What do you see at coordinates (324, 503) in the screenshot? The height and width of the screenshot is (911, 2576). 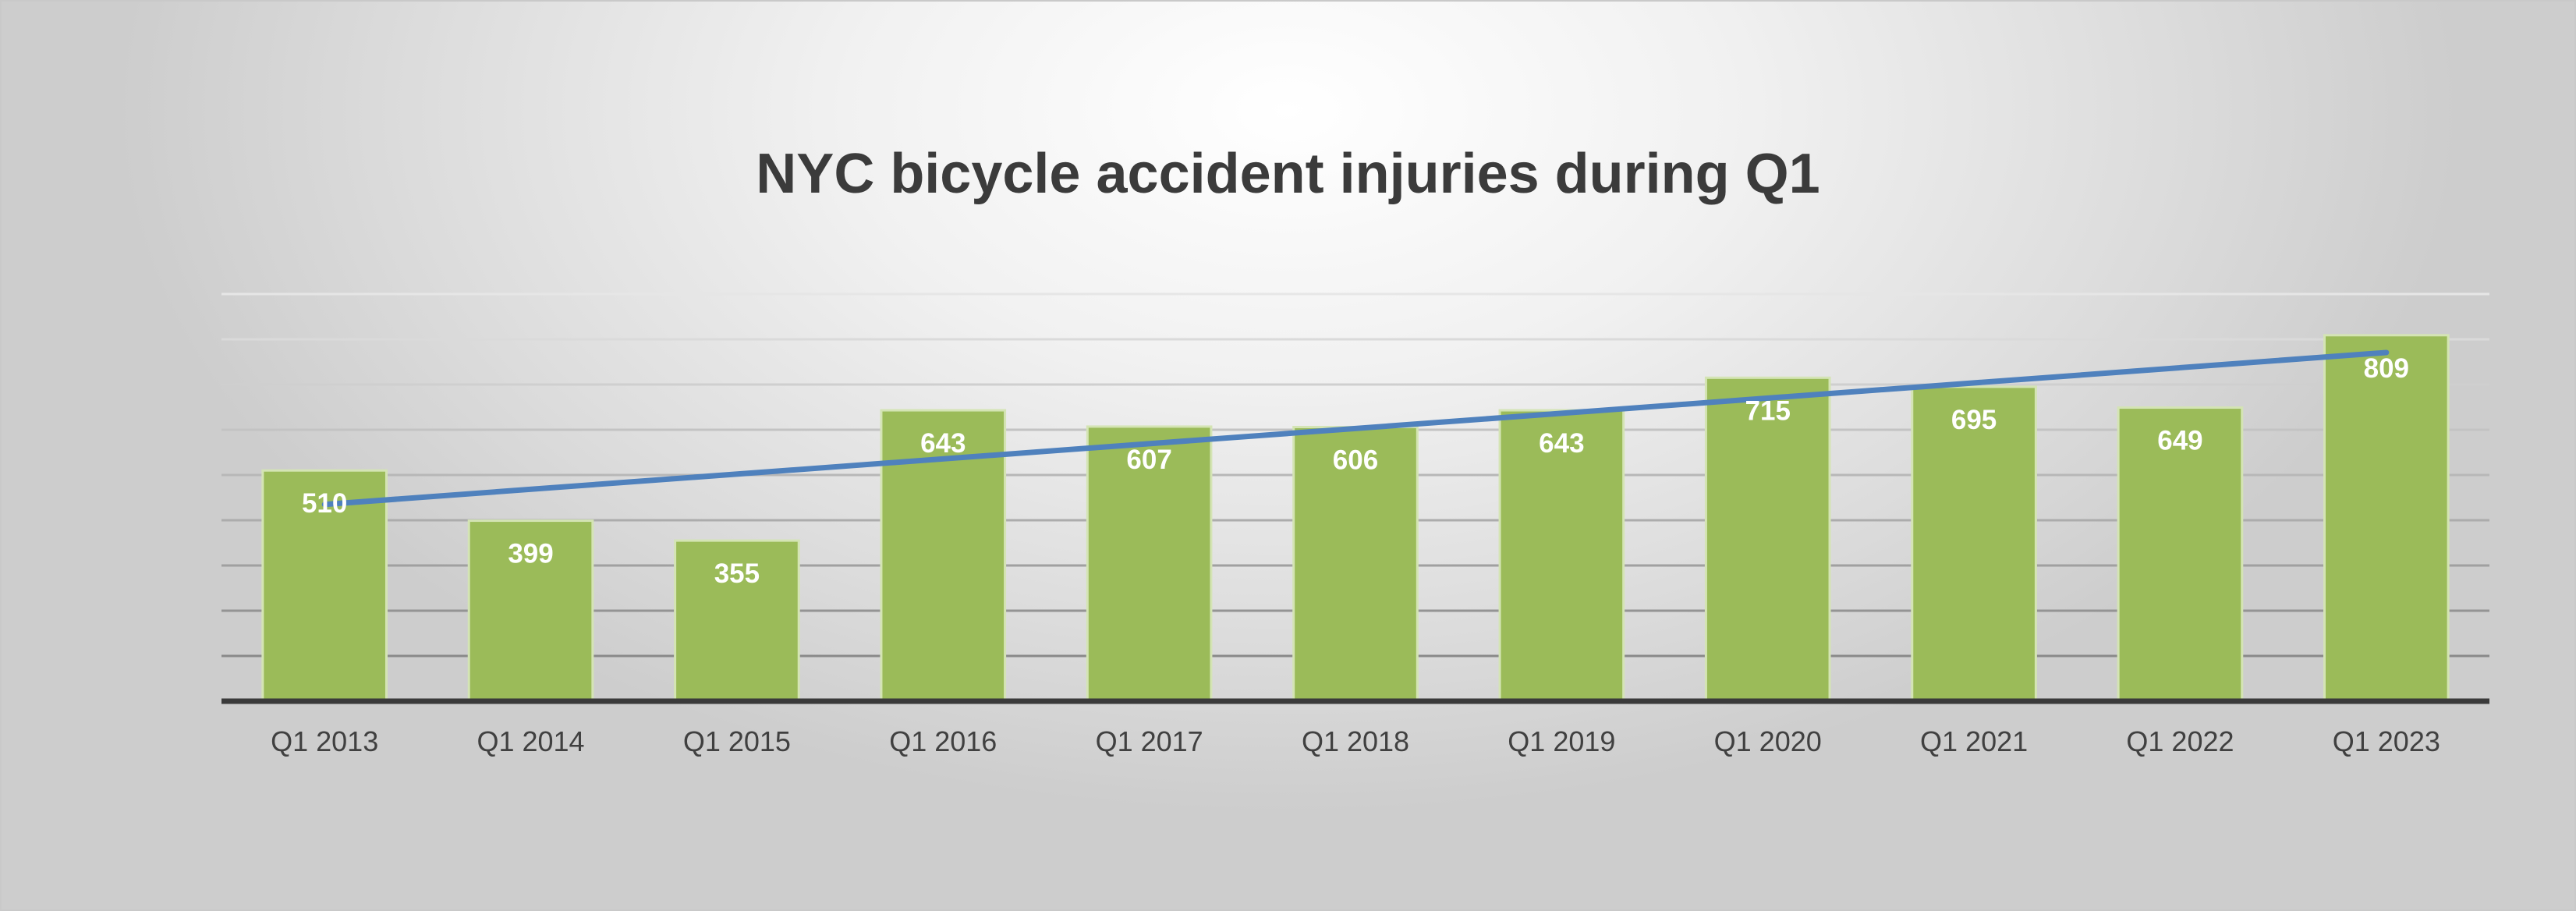 I see `data-label: 510` at bounding box center [324, 503].